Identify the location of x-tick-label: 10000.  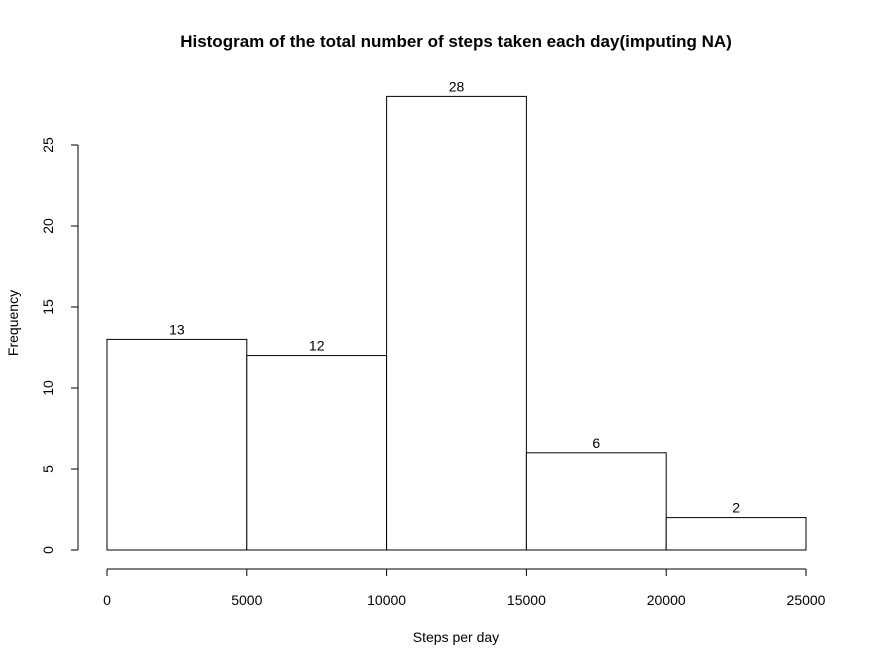
(386, 600).